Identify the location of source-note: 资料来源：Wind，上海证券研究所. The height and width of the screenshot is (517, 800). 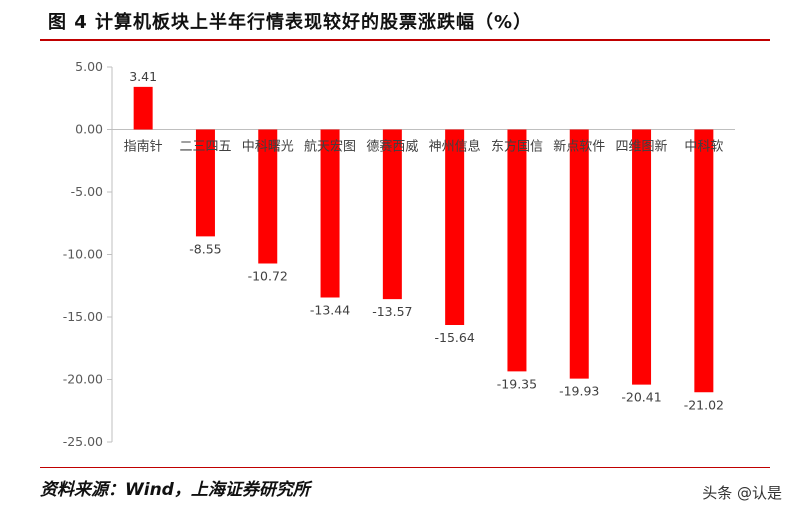
(175, 490).